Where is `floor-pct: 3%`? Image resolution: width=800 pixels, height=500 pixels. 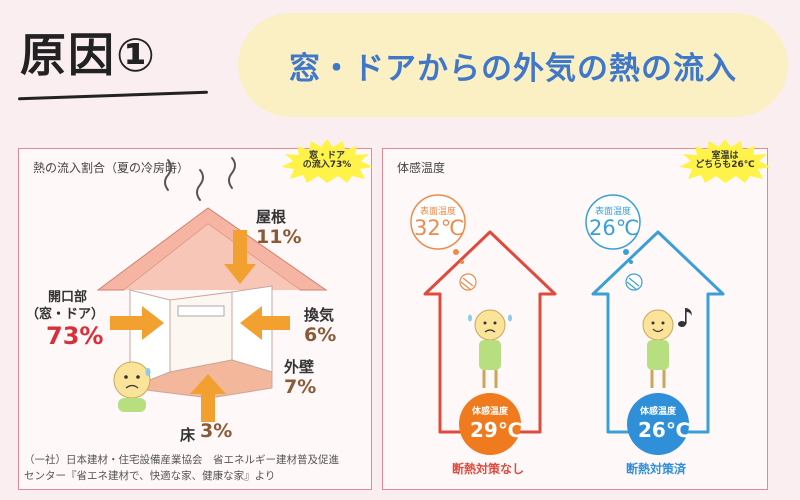 floor-pct: 3% is located at coordinates (216, 431).